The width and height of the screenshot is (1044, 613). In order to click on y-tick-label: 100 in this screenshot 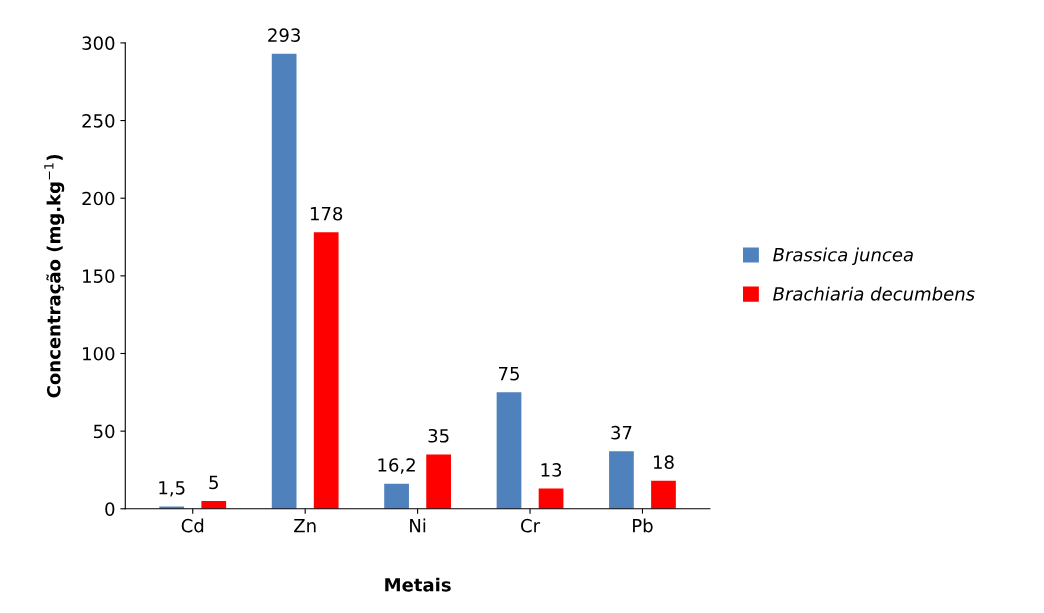, I will do `click(99, 353)`.